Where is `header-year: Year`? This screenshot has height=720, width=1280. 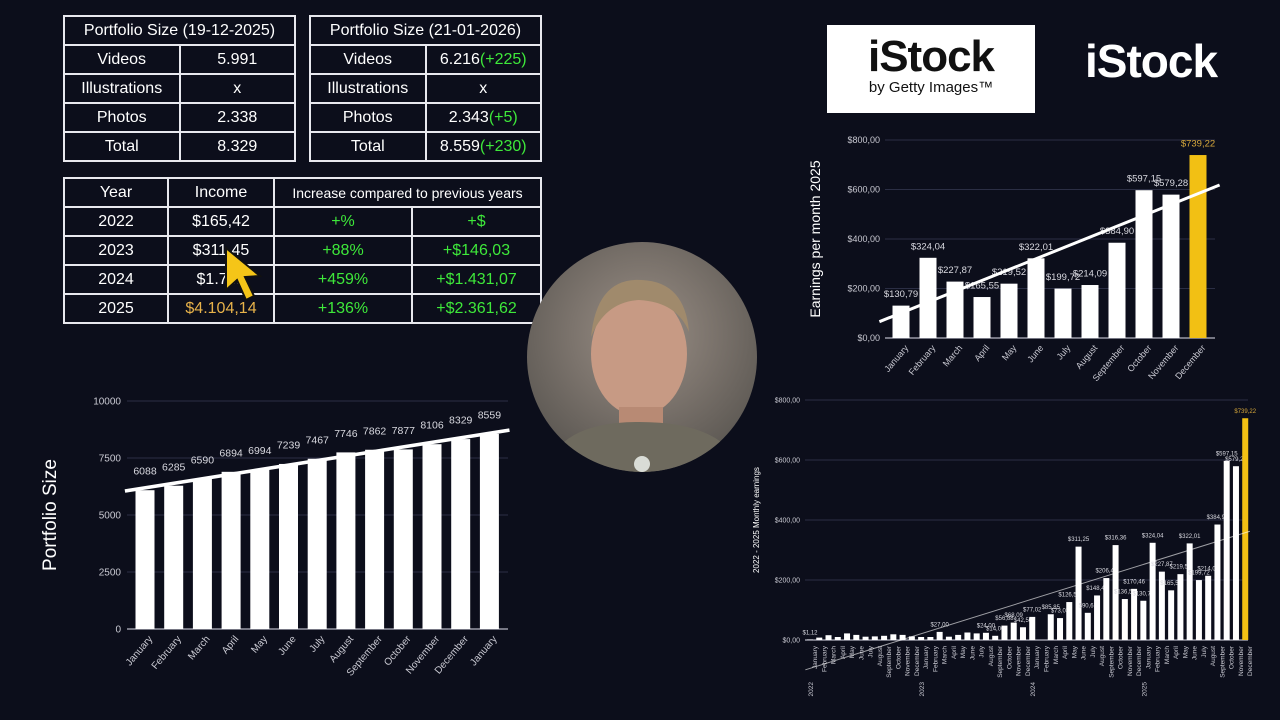 header-year: Year is located at coordinates (116, 192).